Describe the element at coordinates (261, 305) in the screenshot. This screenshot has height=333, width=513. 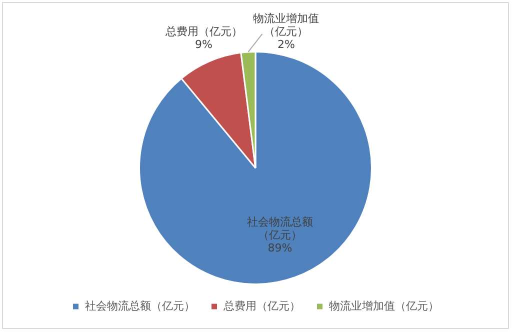
I see `legend-label: 总费用（亿元）` at that location.